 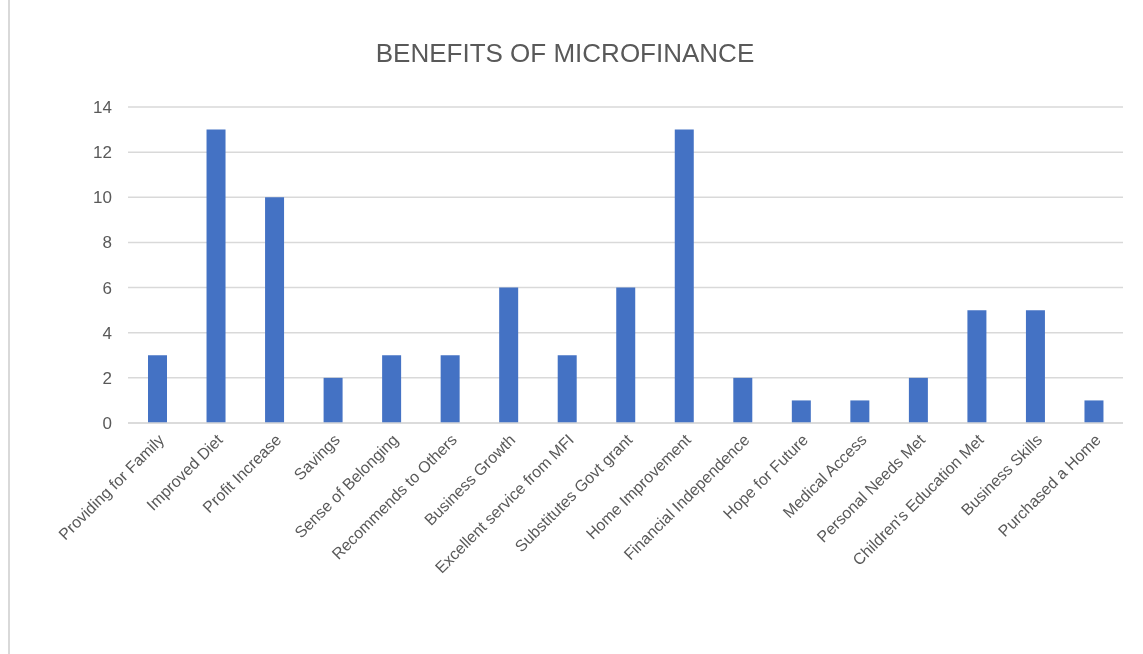 I want to click on y-tick-label: 14, so click(x=102, y=108).